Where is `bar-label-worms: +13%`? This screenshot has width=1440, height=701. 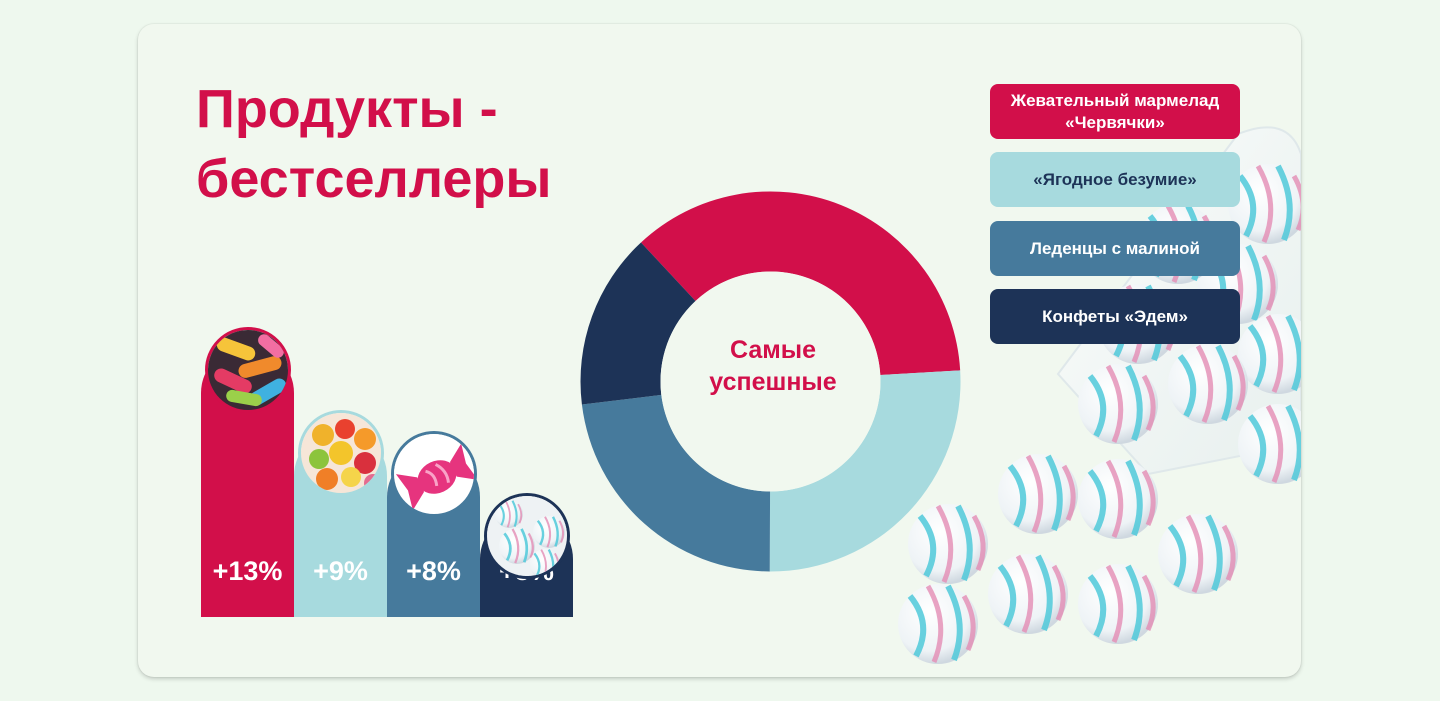 bar-label-worms: +13% is located at coordinates (247, 571).